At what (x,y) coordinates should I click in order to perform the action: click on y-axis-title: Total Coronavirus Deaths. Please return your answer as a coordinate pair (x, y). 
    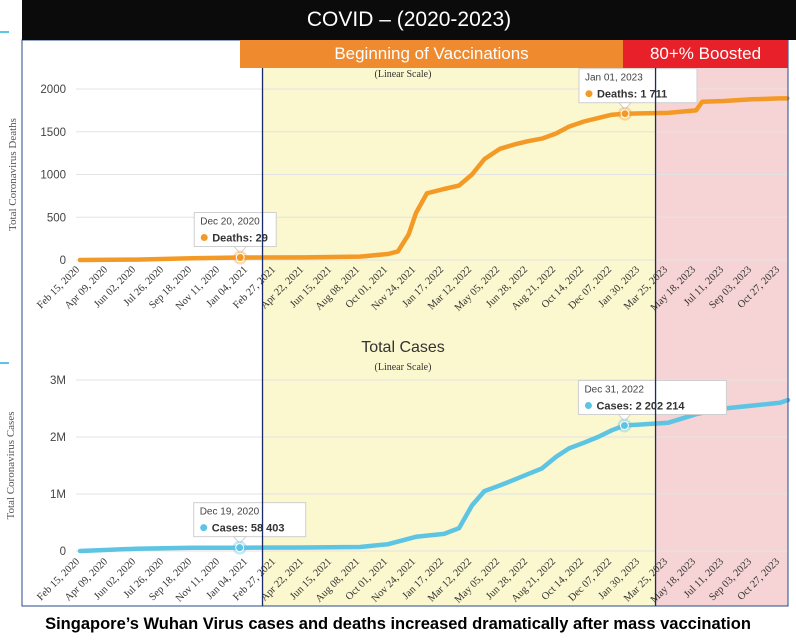
    Looking at the image, I should click on (13, 174).